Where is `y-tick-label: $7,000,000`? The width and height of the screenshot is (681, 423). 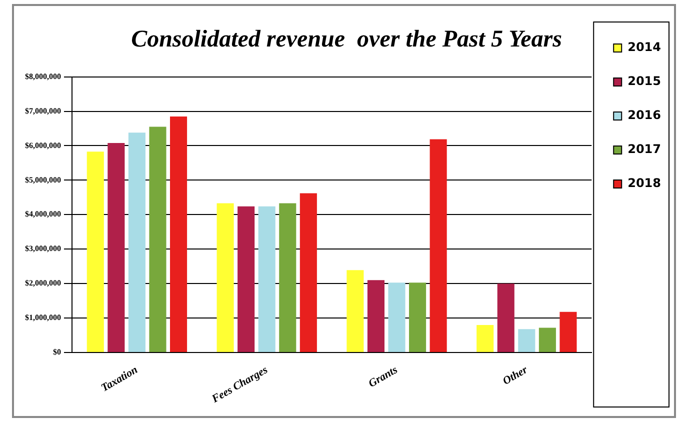
y-tick-label: $7,000,000 is located at coordinates (43, 111).